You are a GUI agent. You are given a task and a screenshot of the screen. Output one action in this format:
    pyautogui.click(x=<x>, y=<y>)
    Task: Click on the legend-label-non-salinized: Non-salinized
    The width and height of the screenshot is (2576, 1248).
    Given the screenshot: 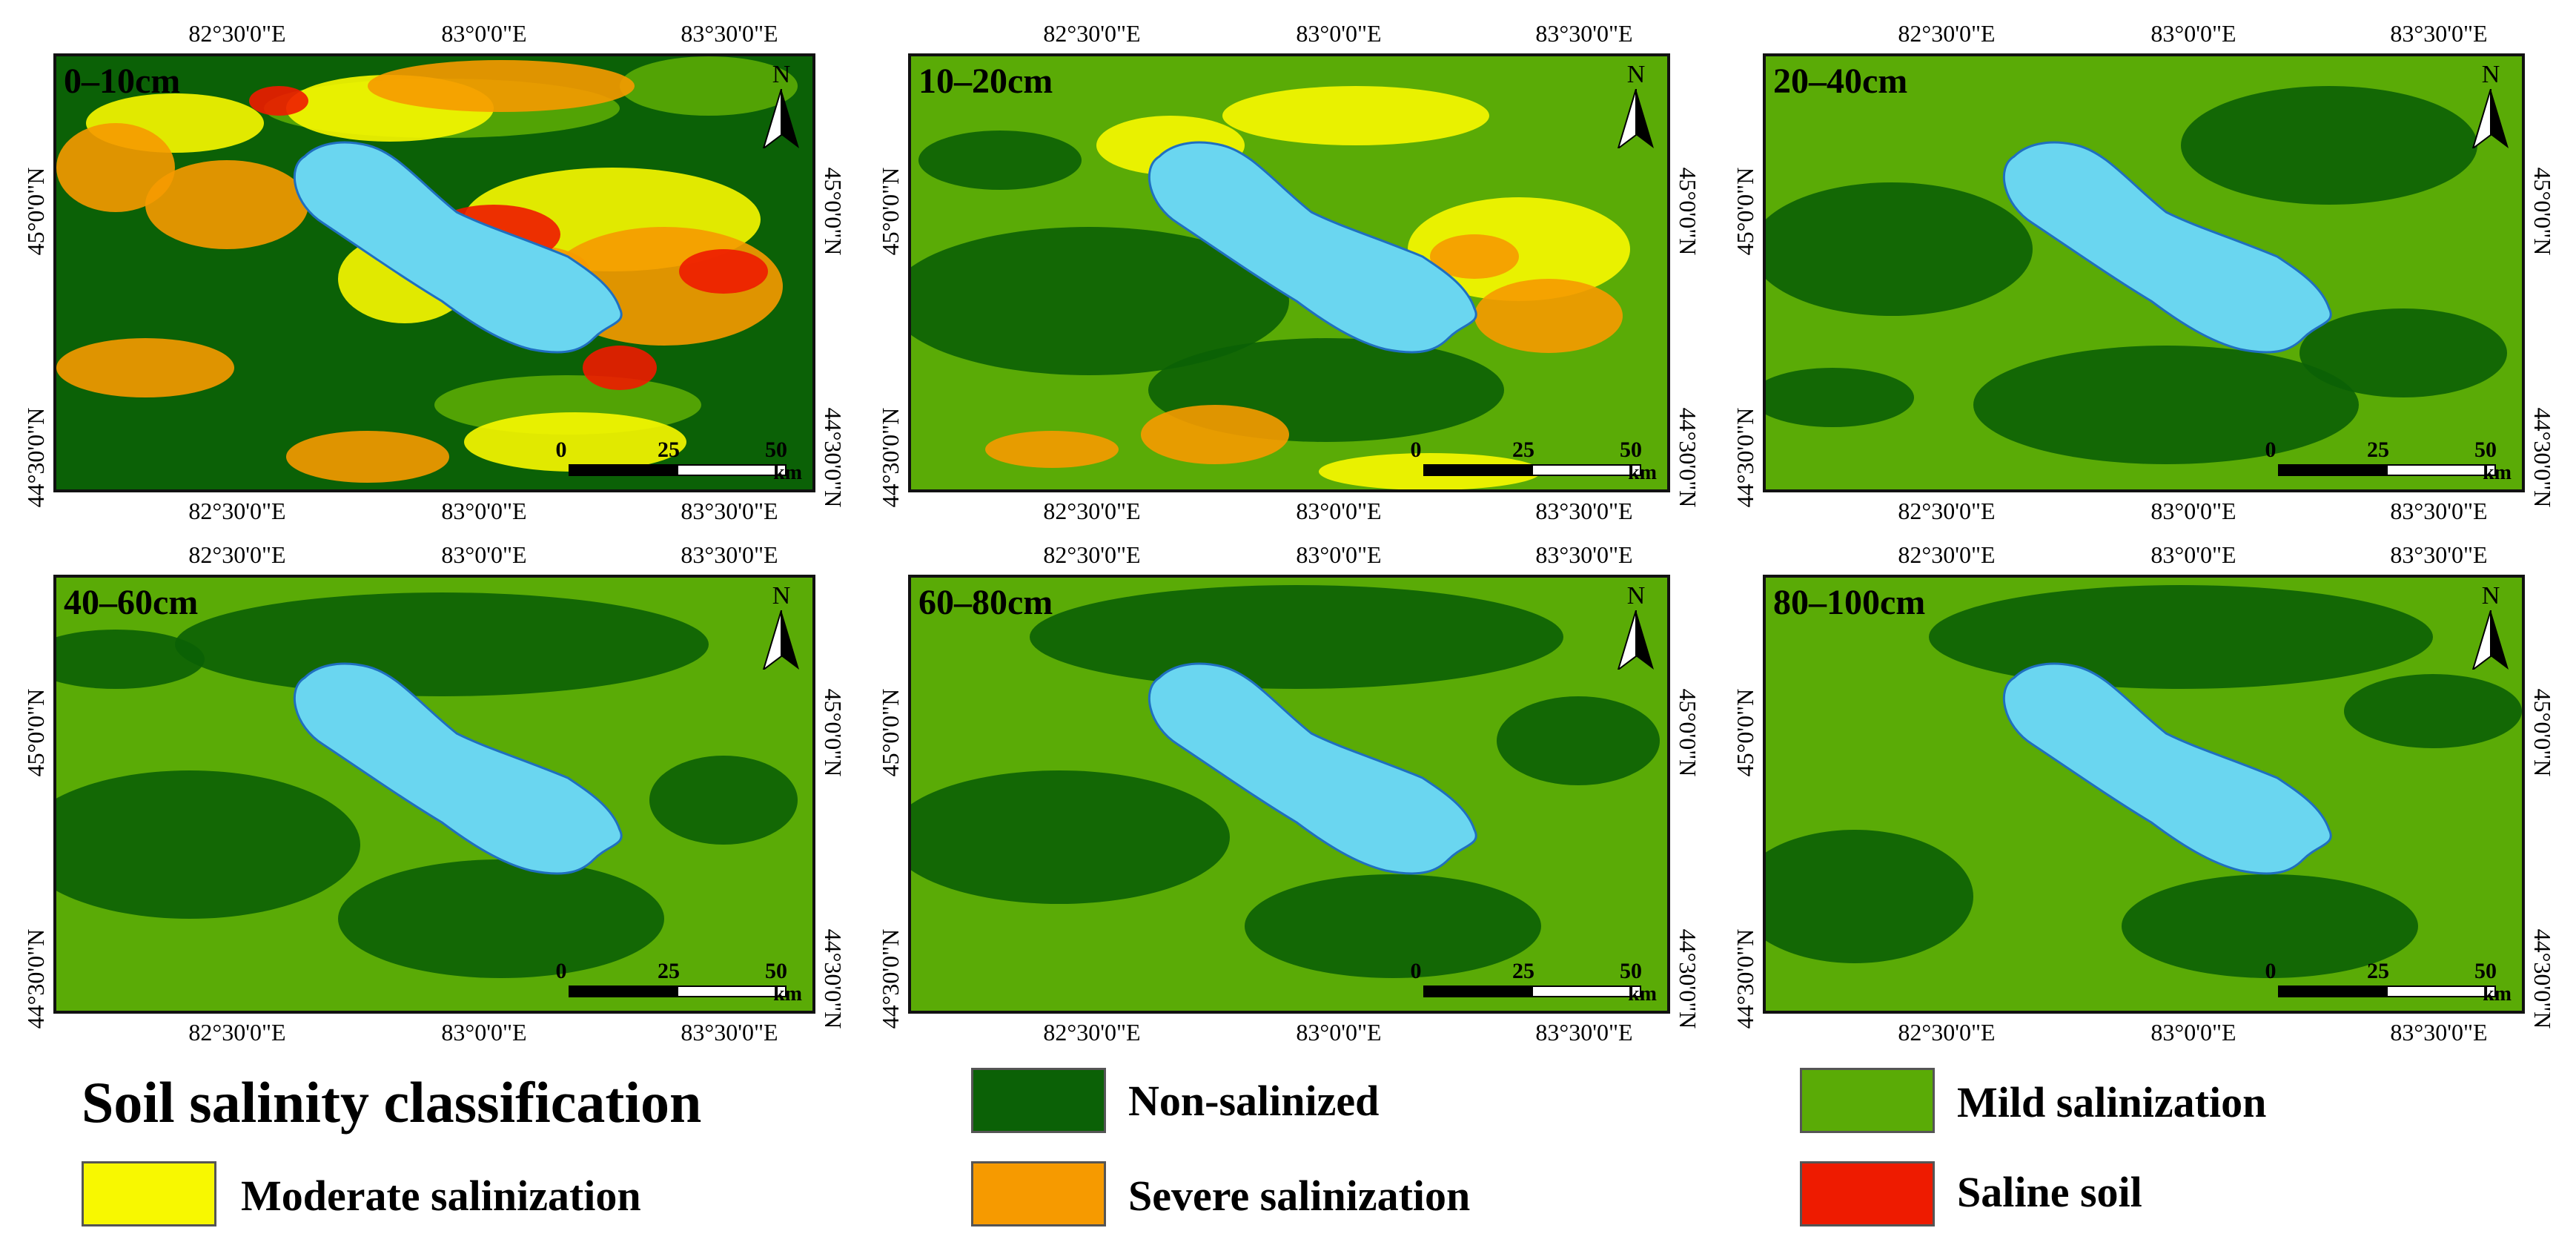 What is the action you would take?
    pyautogui.click(x=1254, y=1101)
    